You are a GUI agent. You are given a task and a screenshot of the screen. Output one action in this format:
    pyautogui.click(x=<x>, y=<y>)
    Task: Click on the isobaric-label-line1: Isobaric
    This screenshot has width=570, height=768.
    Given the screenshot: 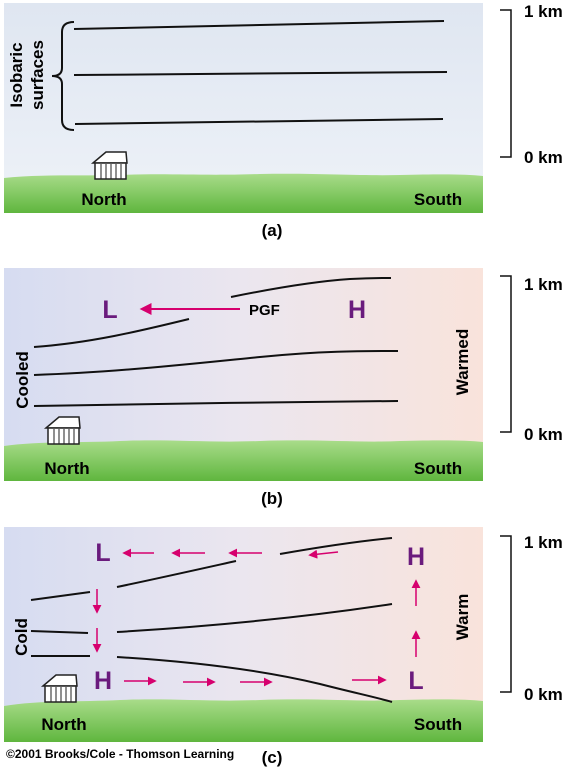 What is the action you would take?
    pyautogui.click(x=16, y=74)
    